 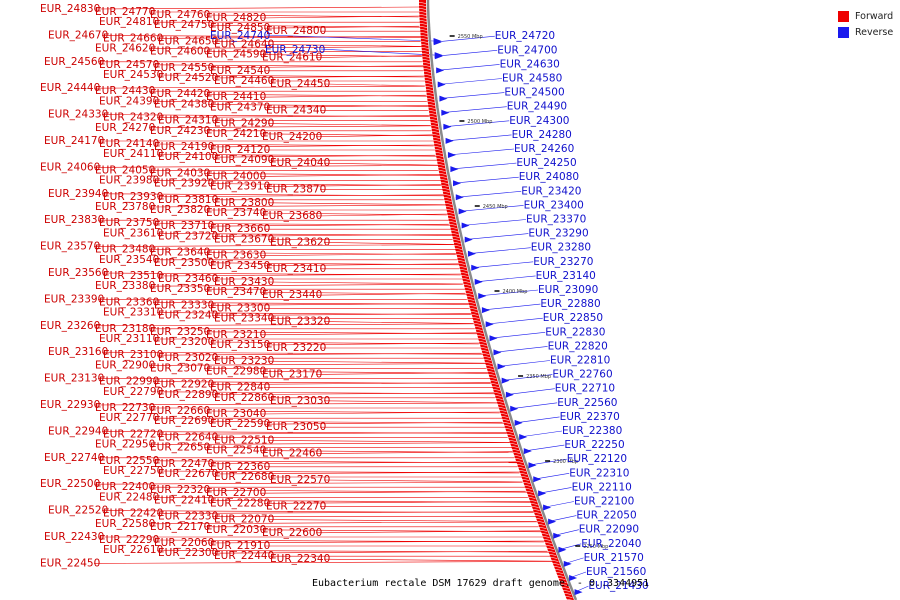 I want to click on forward-gene-label: EUR_24000, so click(x=236, y=176).